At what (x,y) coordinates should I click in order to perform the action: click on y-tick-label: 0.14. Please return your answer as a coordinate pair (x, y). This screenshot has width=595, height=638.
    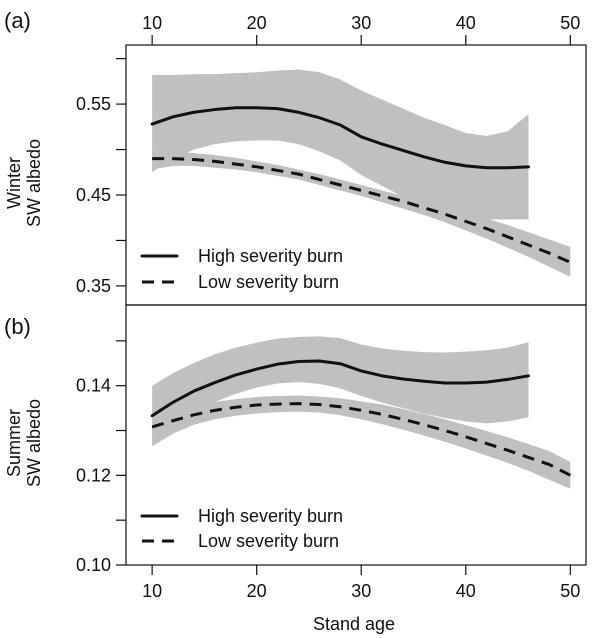
    Looking at the image, I should click on (93, 386).